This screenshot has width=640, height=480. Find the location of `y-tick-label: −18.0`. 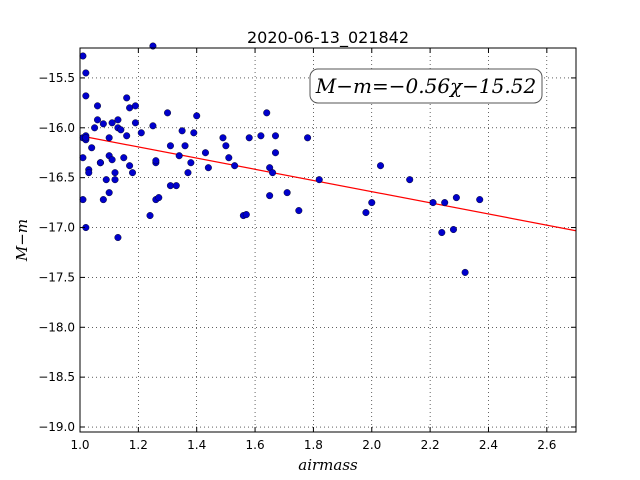

y-tick-label: −18.0 is located at coordinates (56, 327).